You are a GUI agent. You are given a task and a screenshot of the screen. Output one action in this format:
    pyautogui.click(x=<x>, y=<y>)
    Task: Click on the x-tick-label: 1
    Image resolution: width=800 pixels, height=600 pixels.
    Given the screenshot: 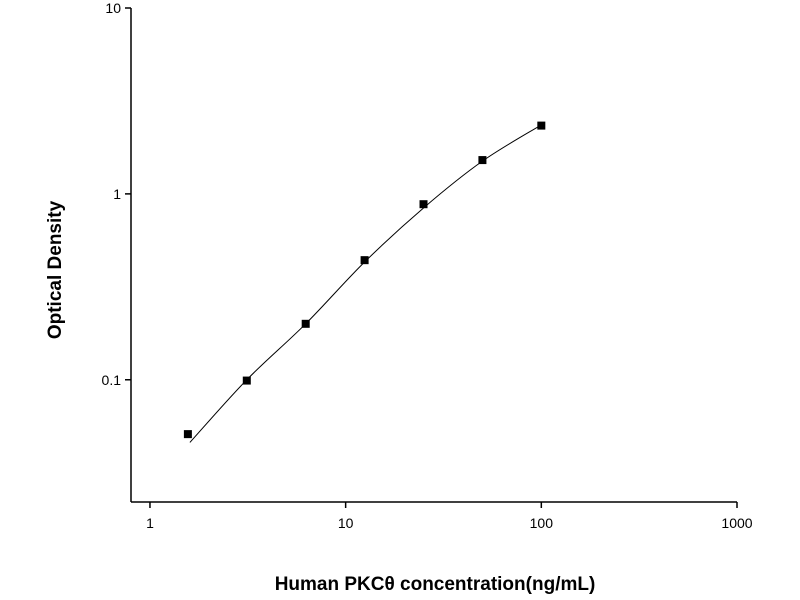 What is the action you would take?
    pyautogui.click(x=150, y=523)
    